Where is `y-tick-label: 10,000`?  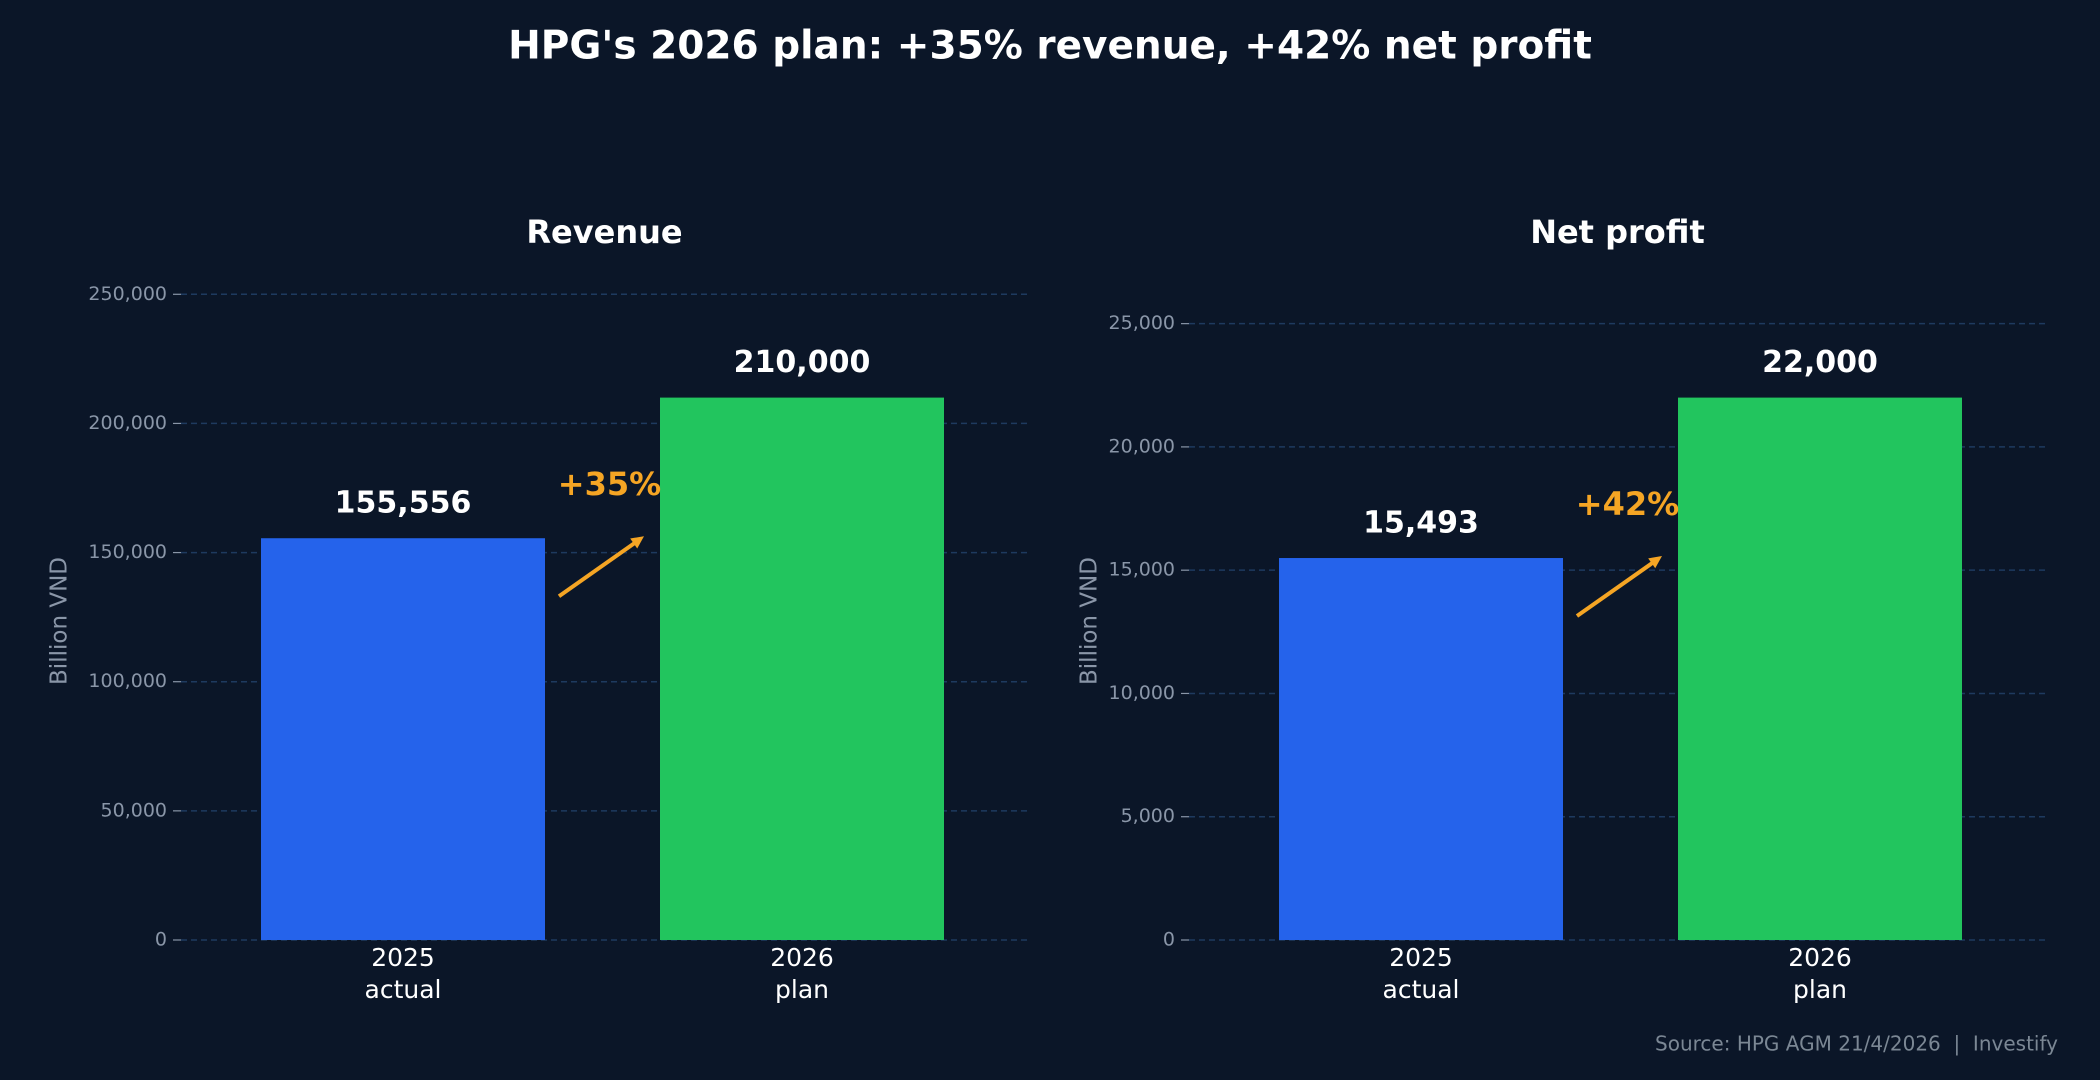 y-tick-label: 10,000 is located at coordinates (1142, 693).